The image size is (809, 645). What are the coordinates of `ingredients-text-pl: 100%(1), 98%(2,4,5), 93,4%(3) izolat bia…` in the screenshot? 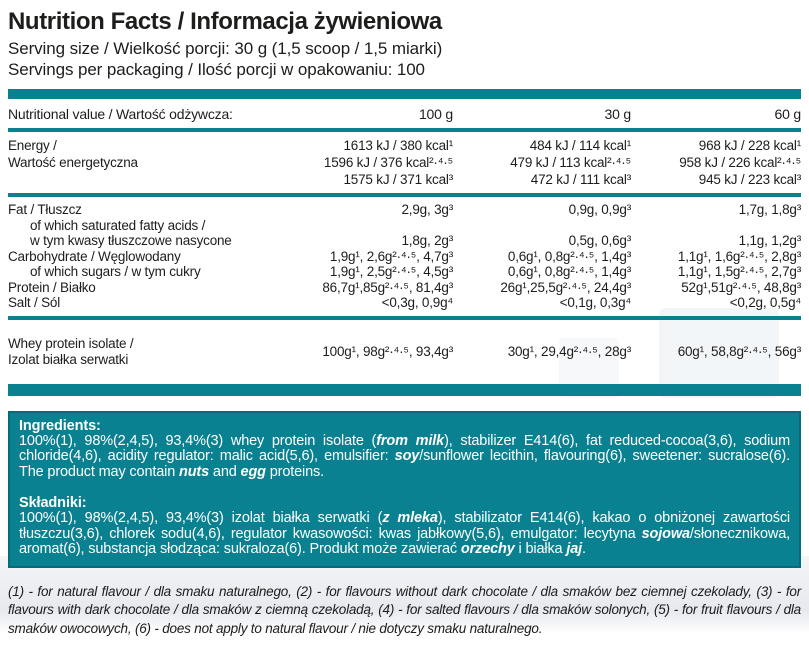 It's located at (405, 533).